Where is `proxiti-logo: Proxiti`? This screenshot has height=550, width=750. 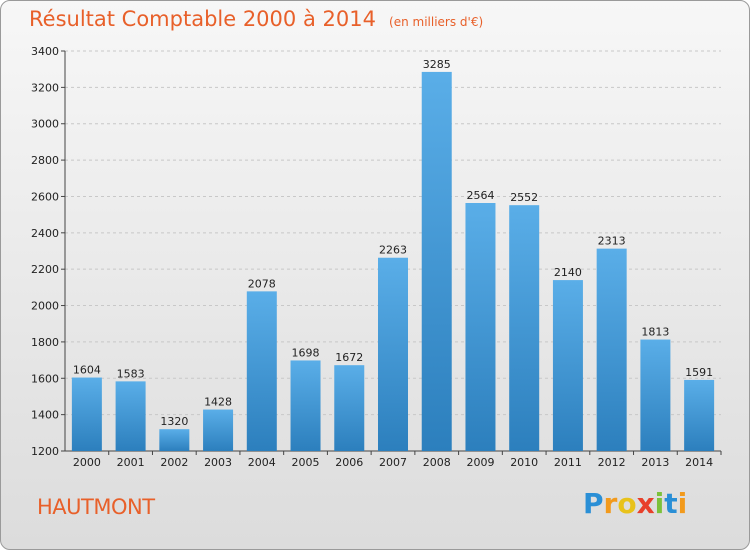
proxiti-logo: Proxiti is located at coordinates (635, 503).